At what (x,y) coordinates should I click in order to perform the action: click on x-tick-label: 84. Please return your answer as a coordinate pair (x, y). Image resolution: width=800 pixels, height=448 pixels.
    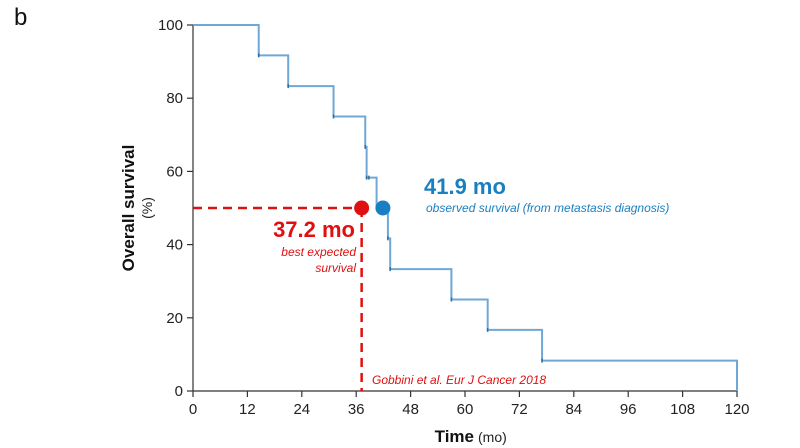
    Looking at the image, I should click on (573, 409).